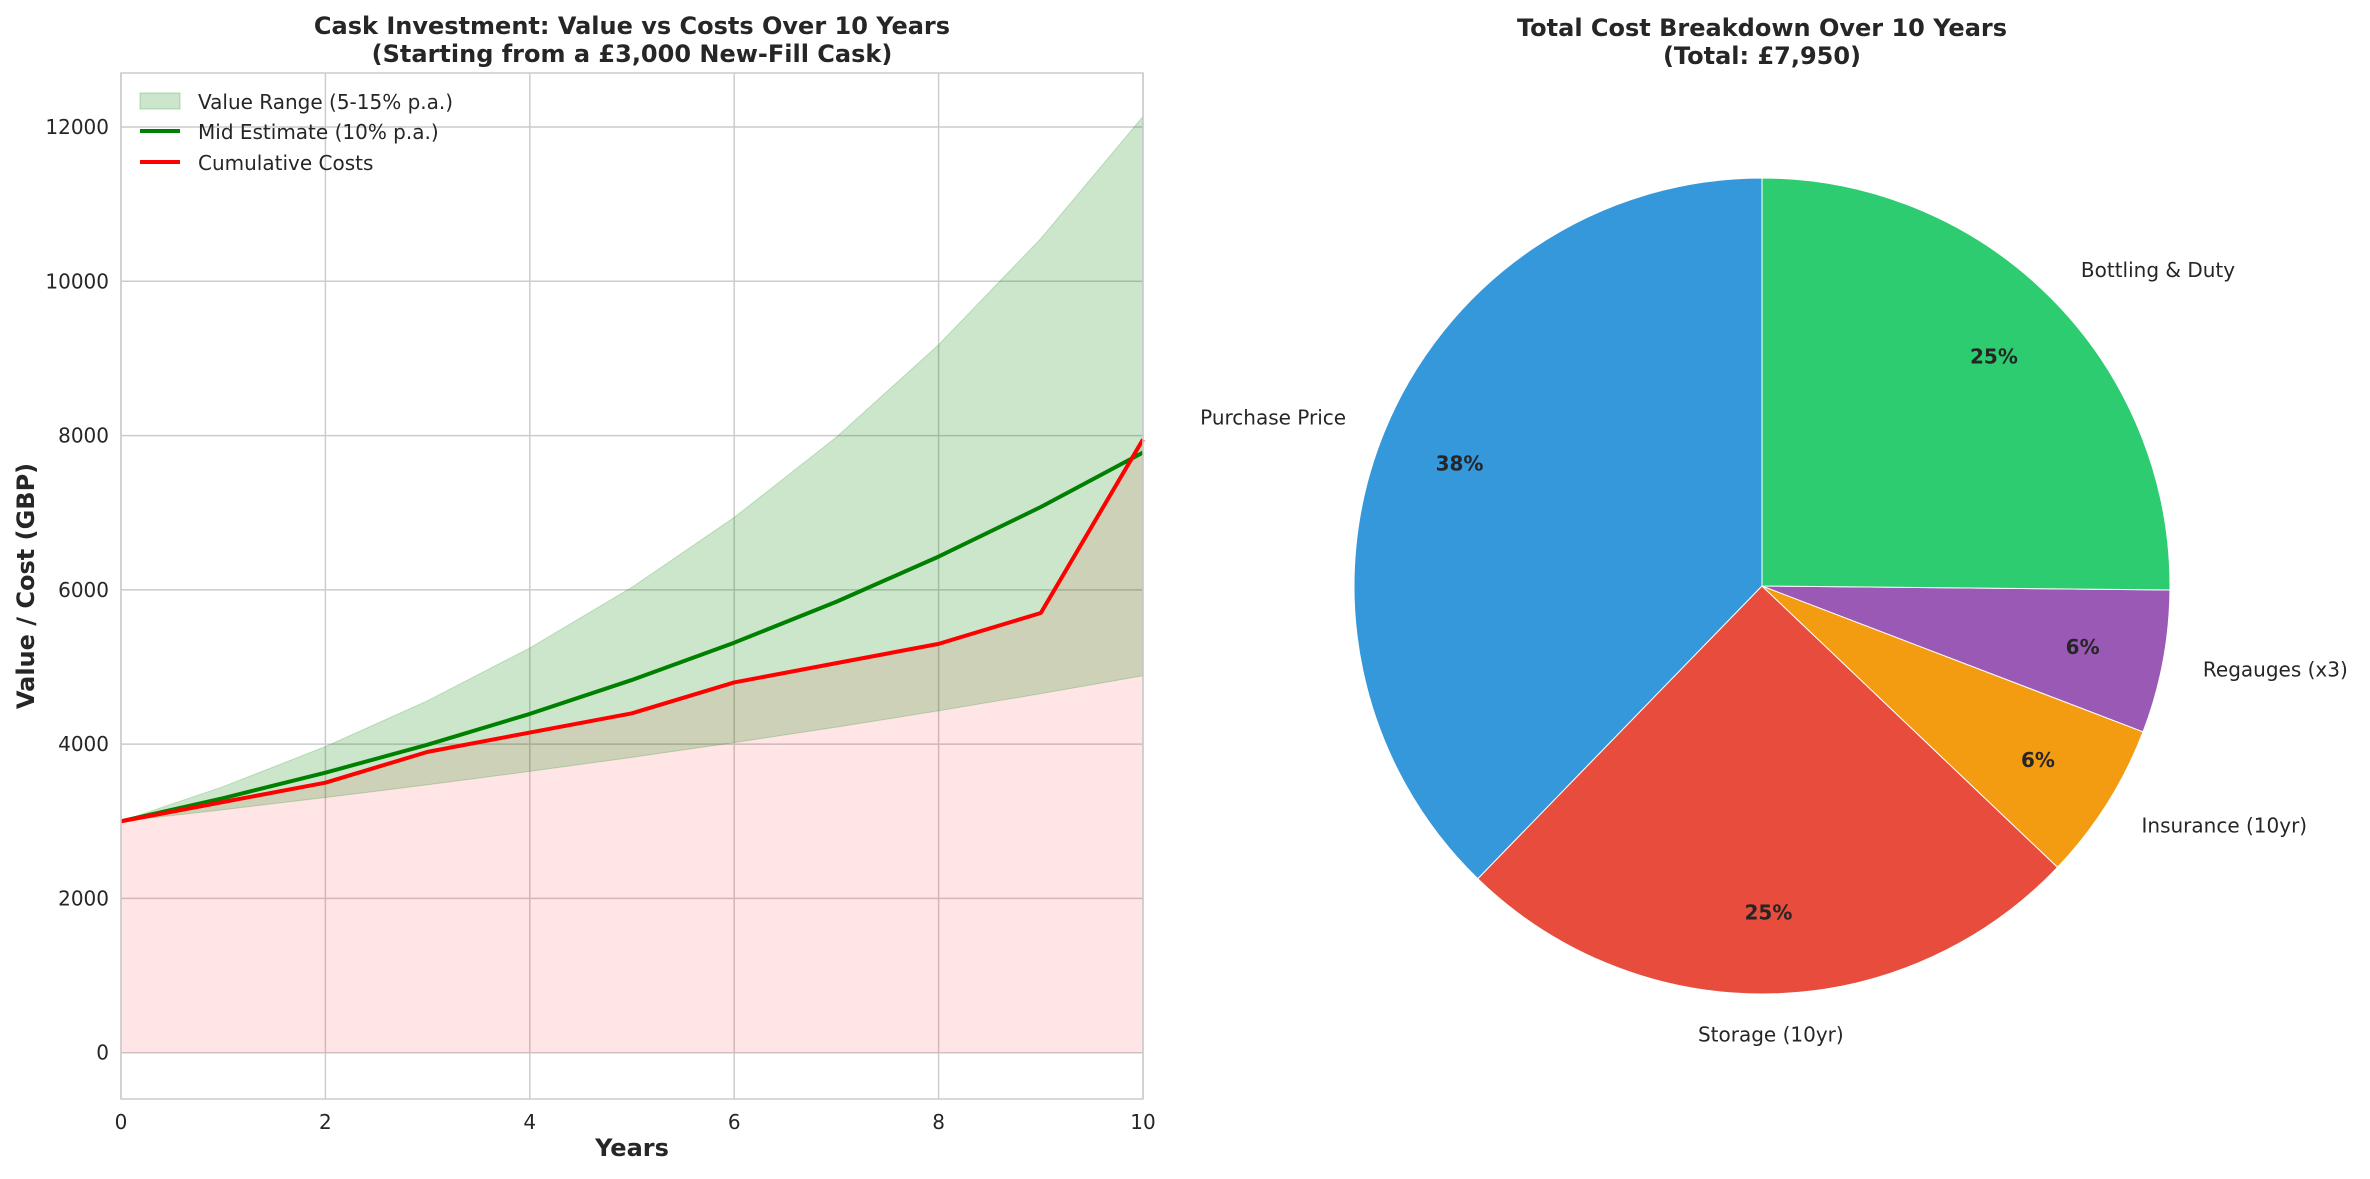 This screenshot has height=1179, width=2370. Describe the element at coordinates (2158, 270) in the screenshot. I see `pie-slice-label: Bottling & Duty` at that location.